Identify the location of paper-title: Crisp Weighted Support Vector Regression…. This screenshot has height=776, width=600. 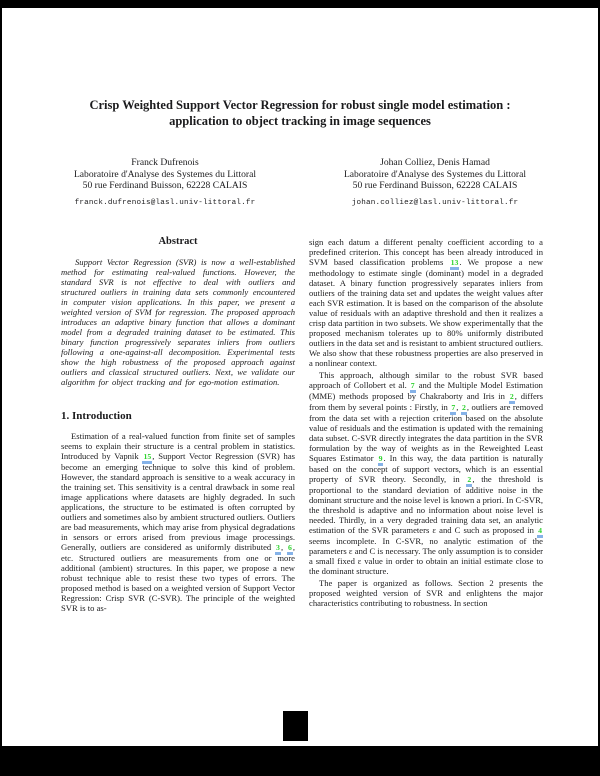
(300, 113).